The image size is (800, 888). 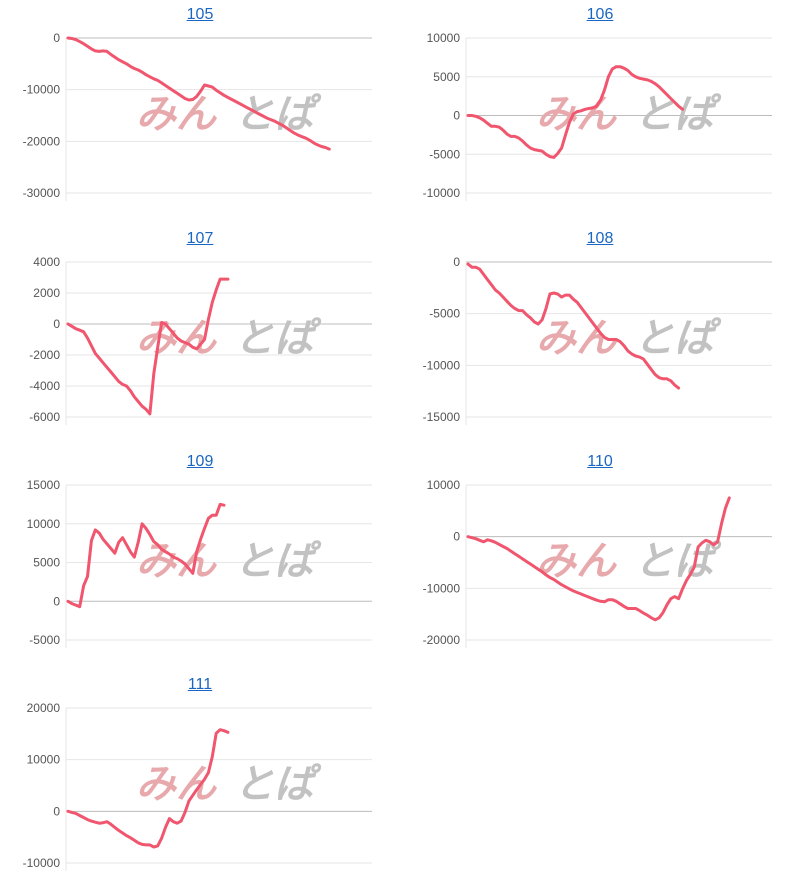 What do you see at coordinates (442, 417) in the screenshot?
I see `y-tick-label: -15000` at bounding box center [442, 417].